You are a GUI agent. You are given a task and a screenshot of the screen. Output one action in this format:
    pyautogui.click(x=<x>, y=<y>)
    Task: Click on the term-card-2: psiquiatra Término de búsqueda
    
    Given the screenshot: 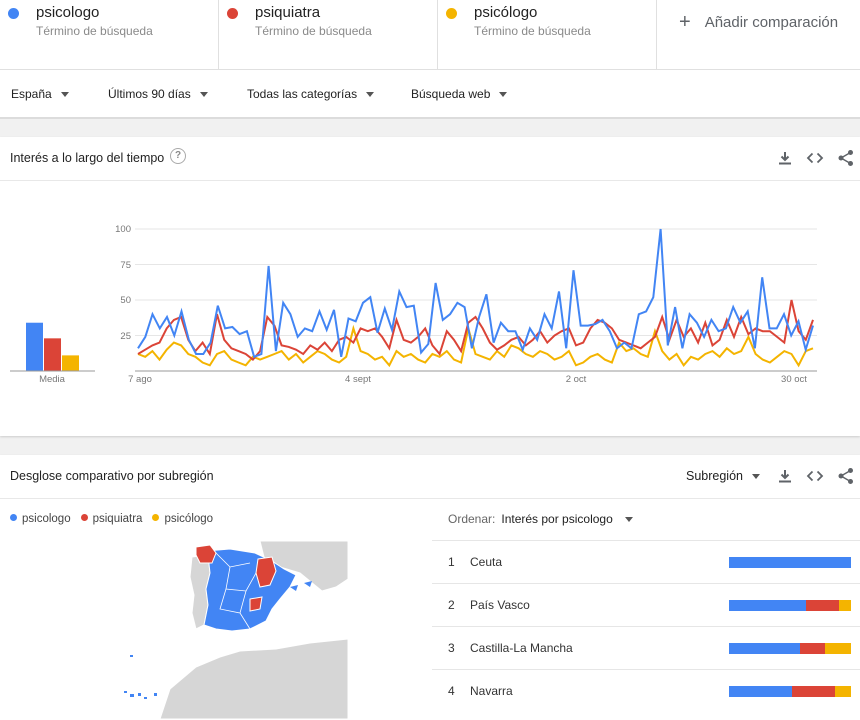 What is the action you would take?
    pyautogui.click(x=328, y=35)
    